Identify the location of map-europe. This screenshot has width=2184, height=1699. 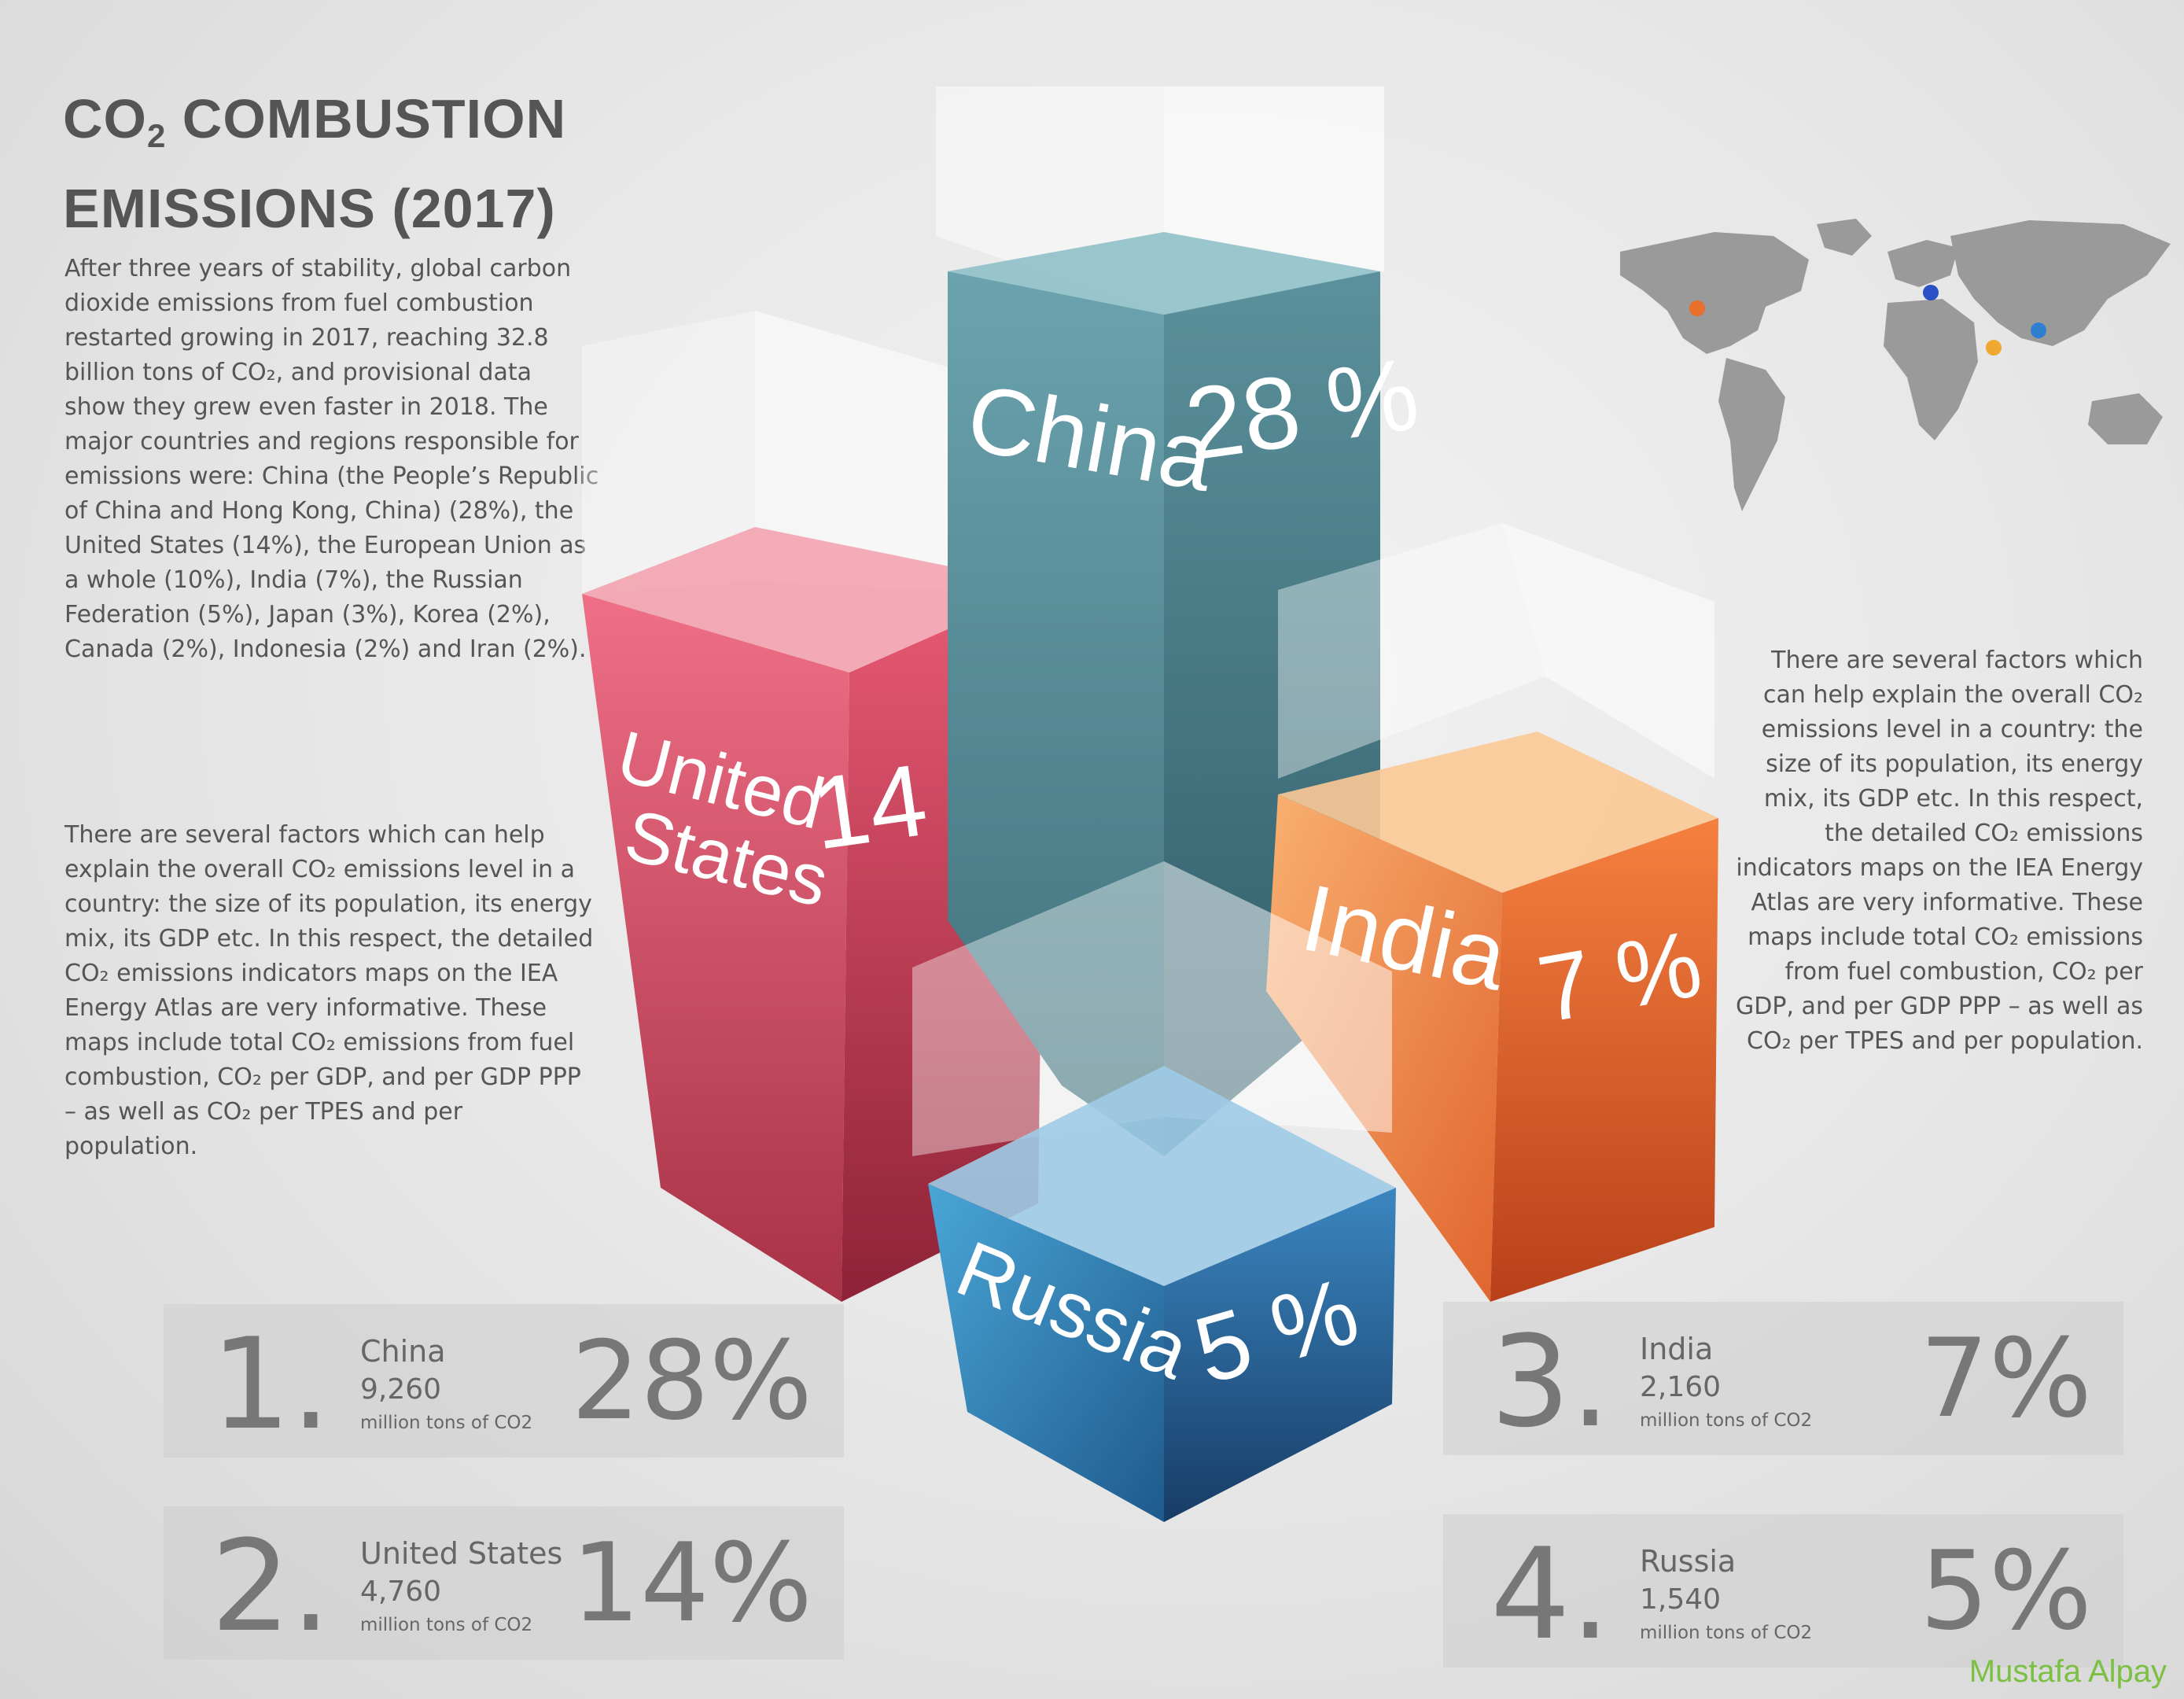
(1923, 263).